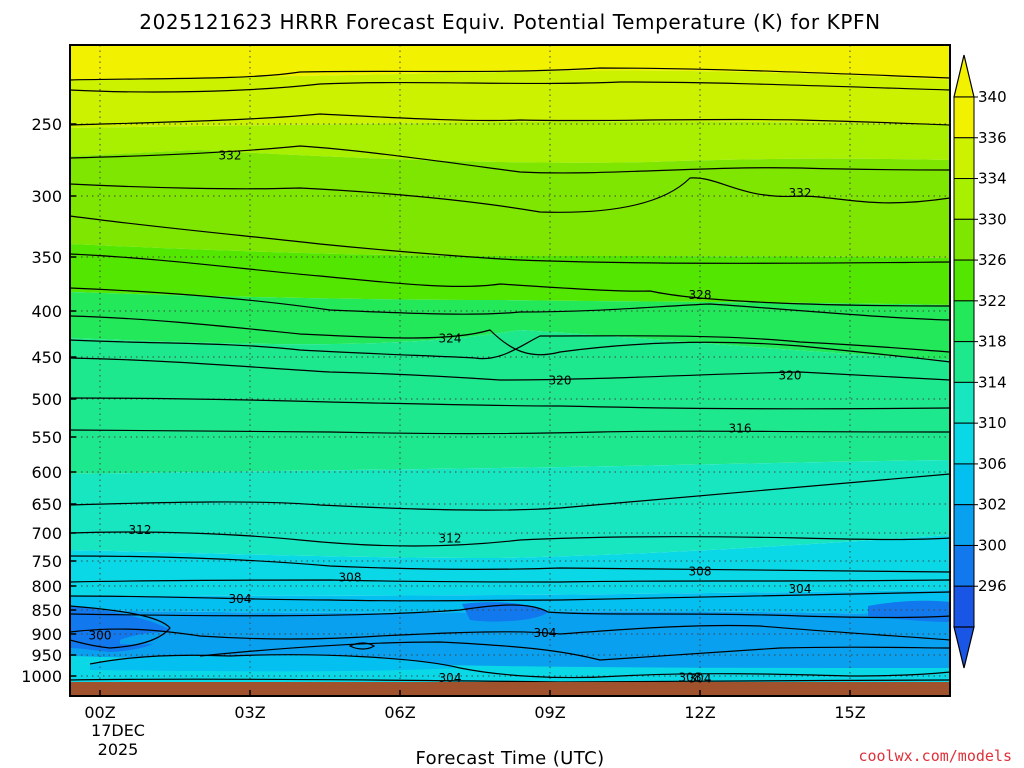 The image size is (1024, 768). What do you see at coordinates (118, 749) in the screenshot?
I see `start-date-year: 2025` at bounding box center [118, 749].